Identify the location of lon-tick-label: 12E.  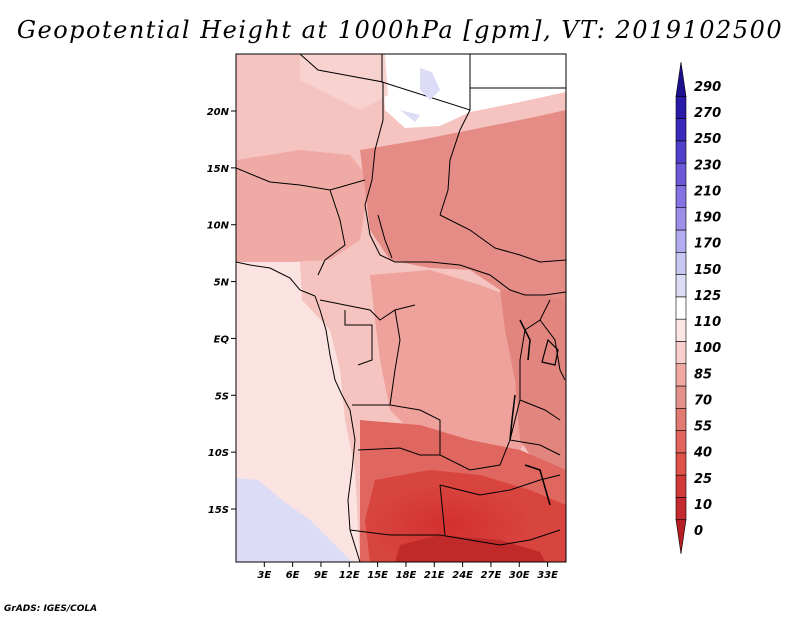
(349, 575).